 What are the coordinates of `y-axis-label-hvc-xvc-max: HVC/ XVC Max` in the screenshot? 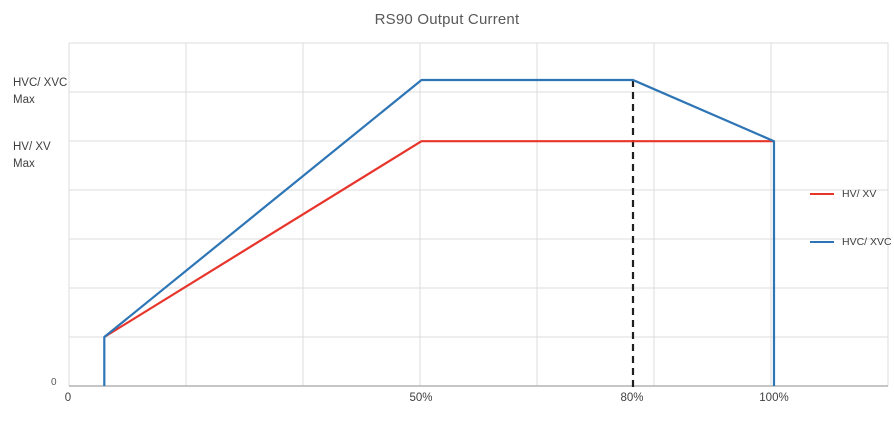 It's located at (40, 92).